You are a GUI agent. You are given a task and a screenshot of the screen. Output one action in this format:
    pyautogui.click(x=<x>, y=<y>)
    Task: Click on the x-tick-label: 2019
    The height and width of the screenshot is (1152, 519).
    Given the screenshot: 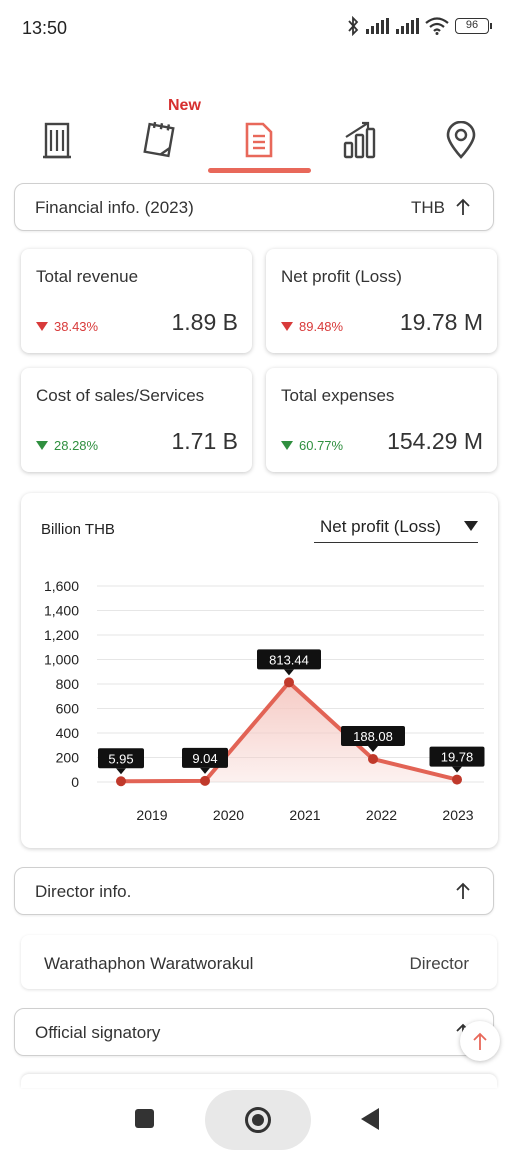 What is the action you would take?
    pyautogui.click(x=151, y=815)
    